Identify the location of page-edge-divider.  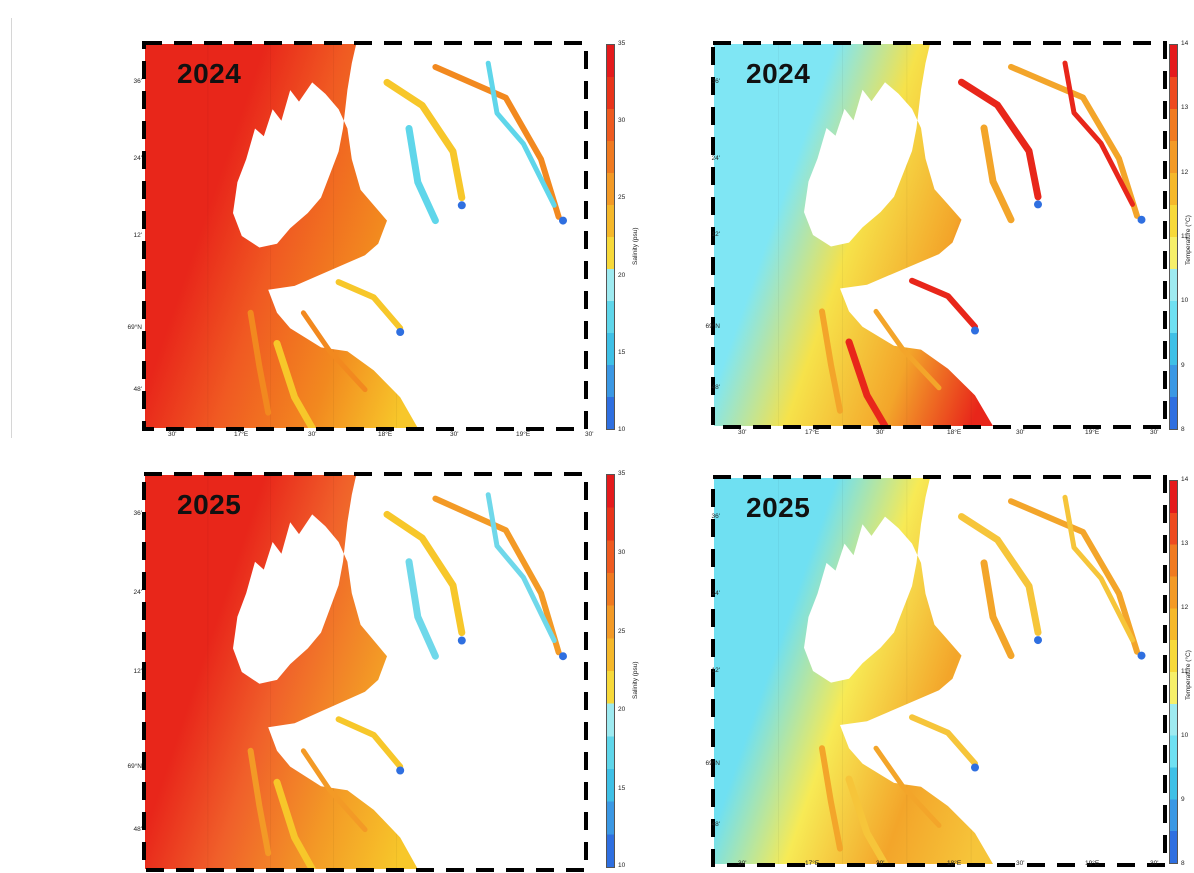
(11, 228).